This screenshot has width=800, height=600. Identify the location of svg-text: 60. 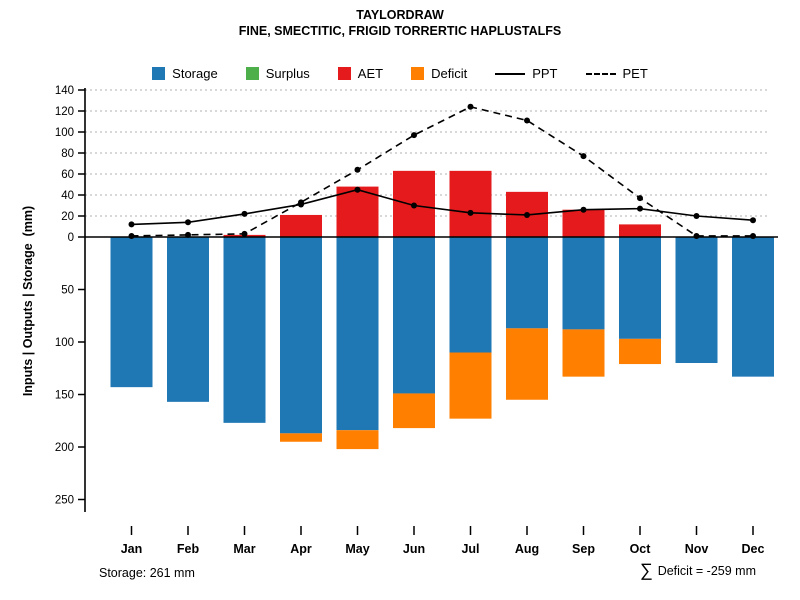
(67, 175).